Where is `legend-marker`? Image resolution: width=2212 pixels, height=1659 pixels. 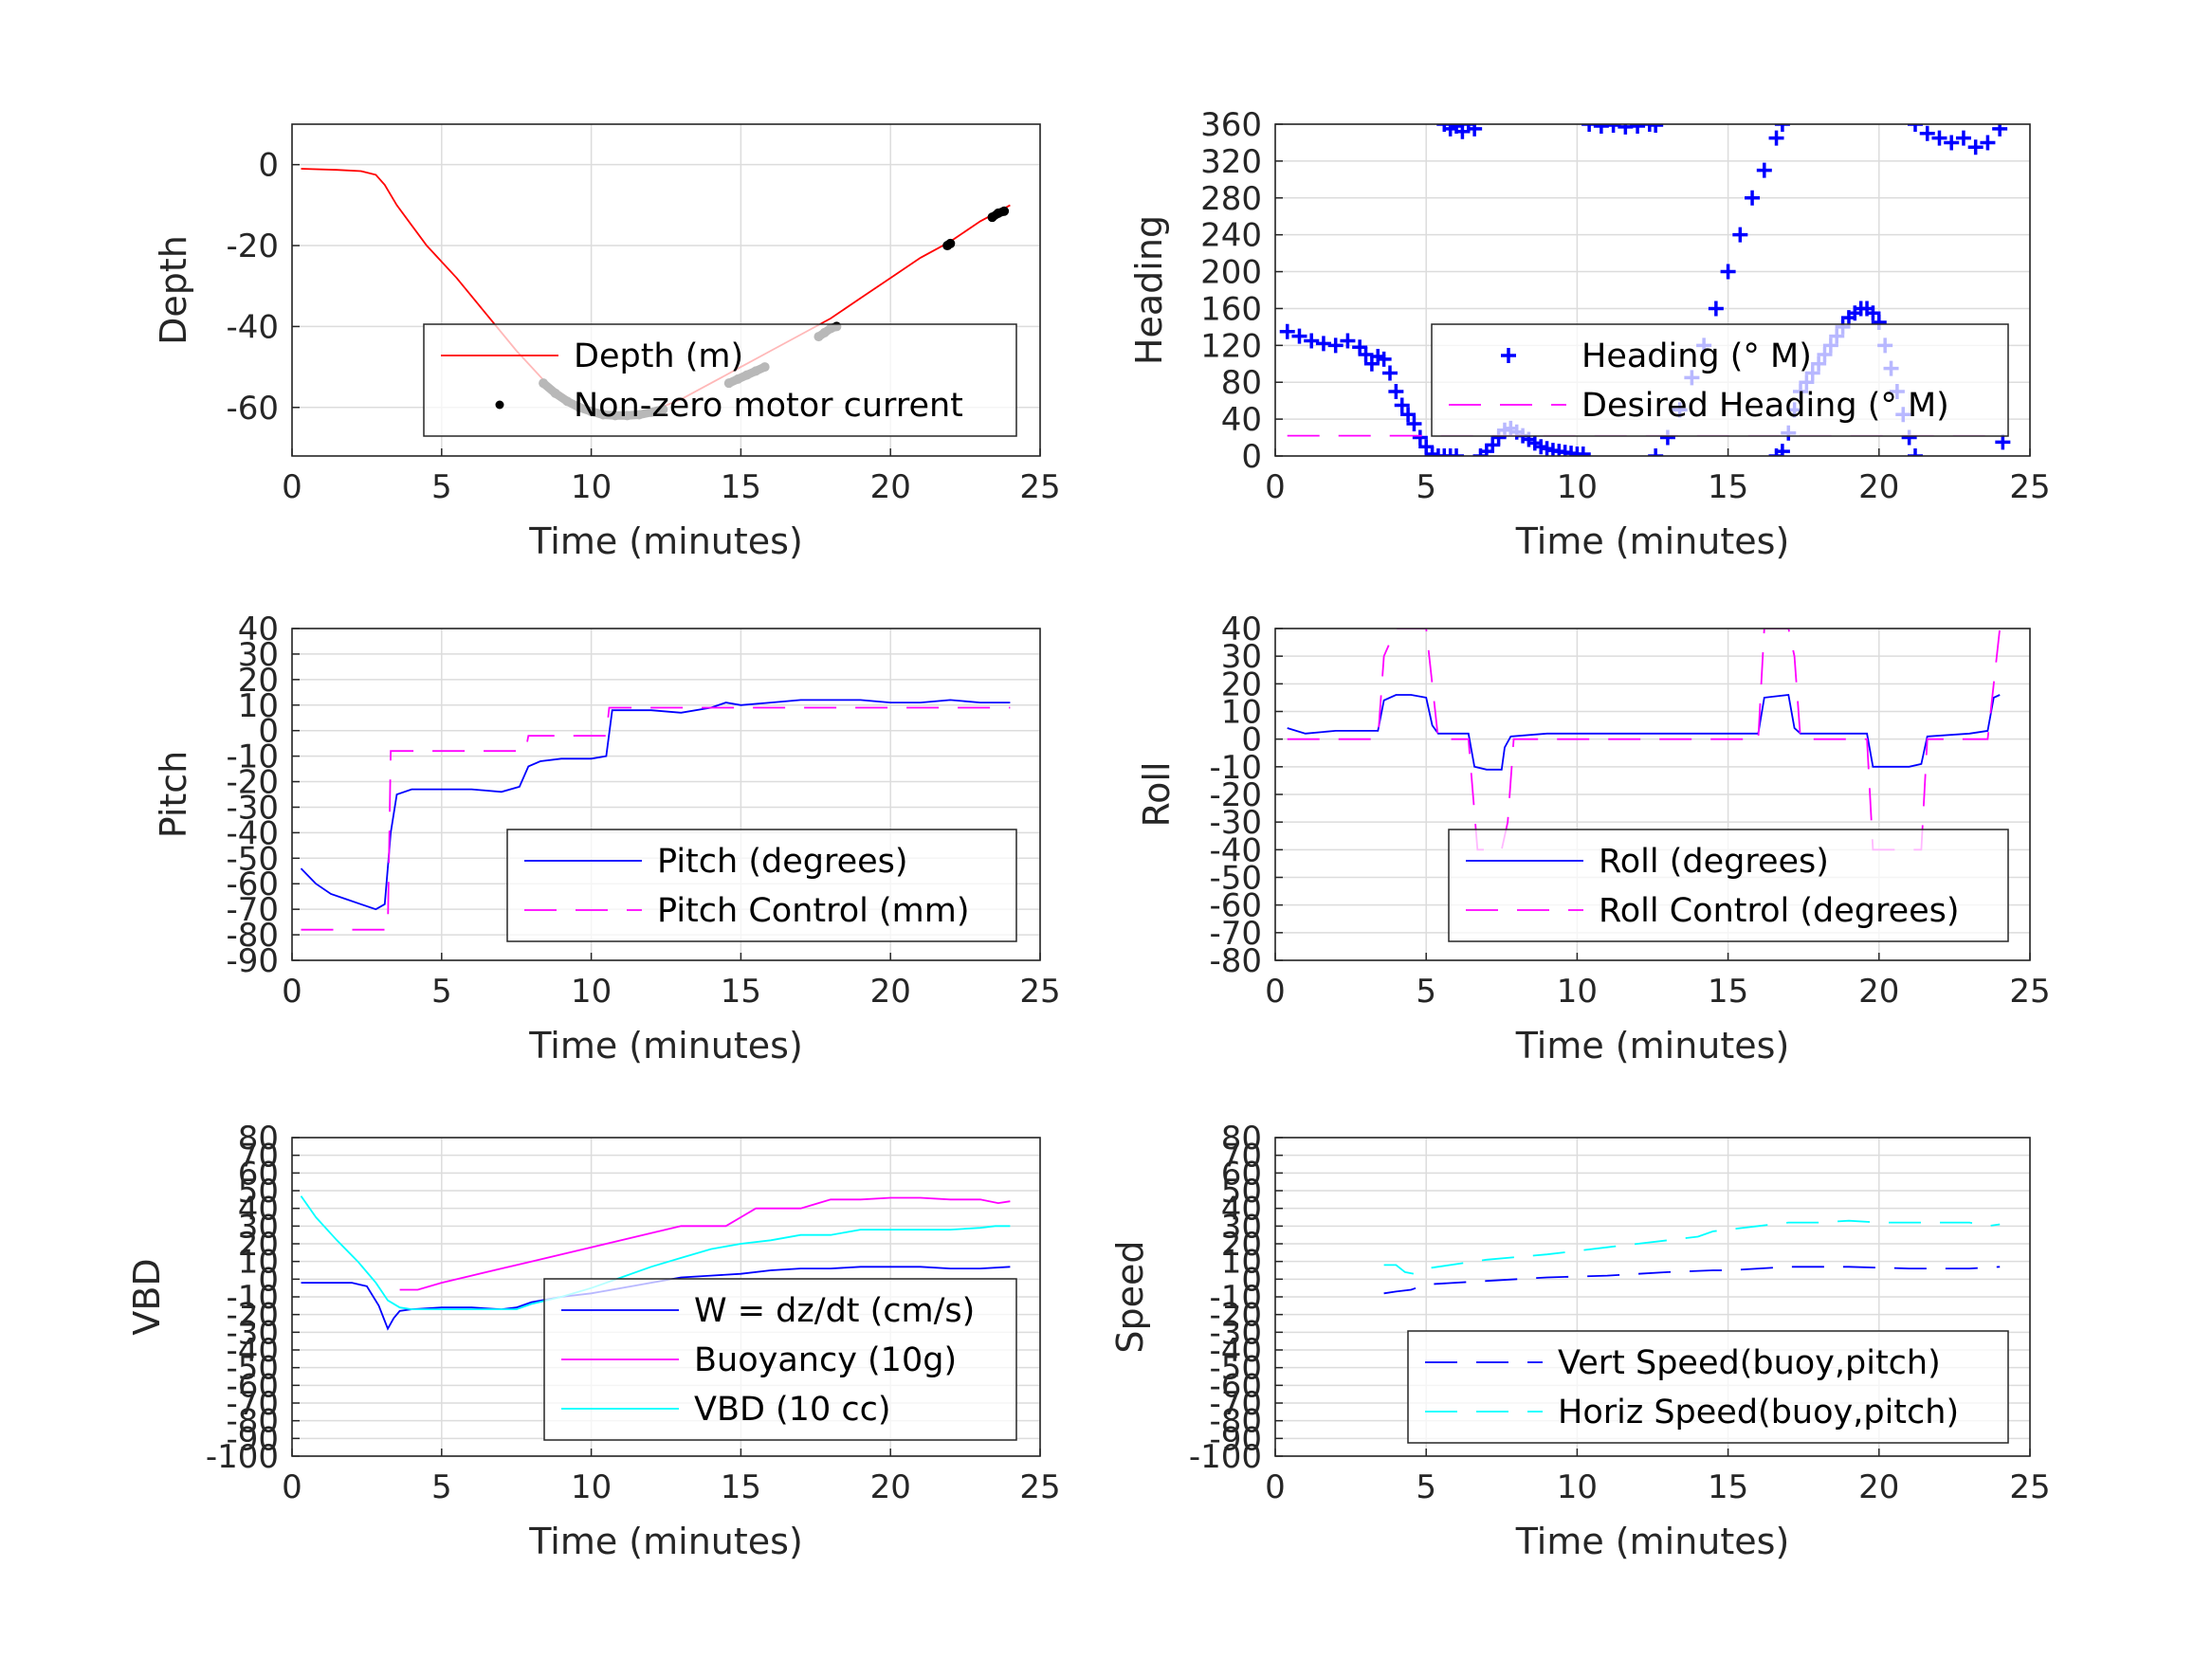 legend-marker is located at coordinates (499, 405).